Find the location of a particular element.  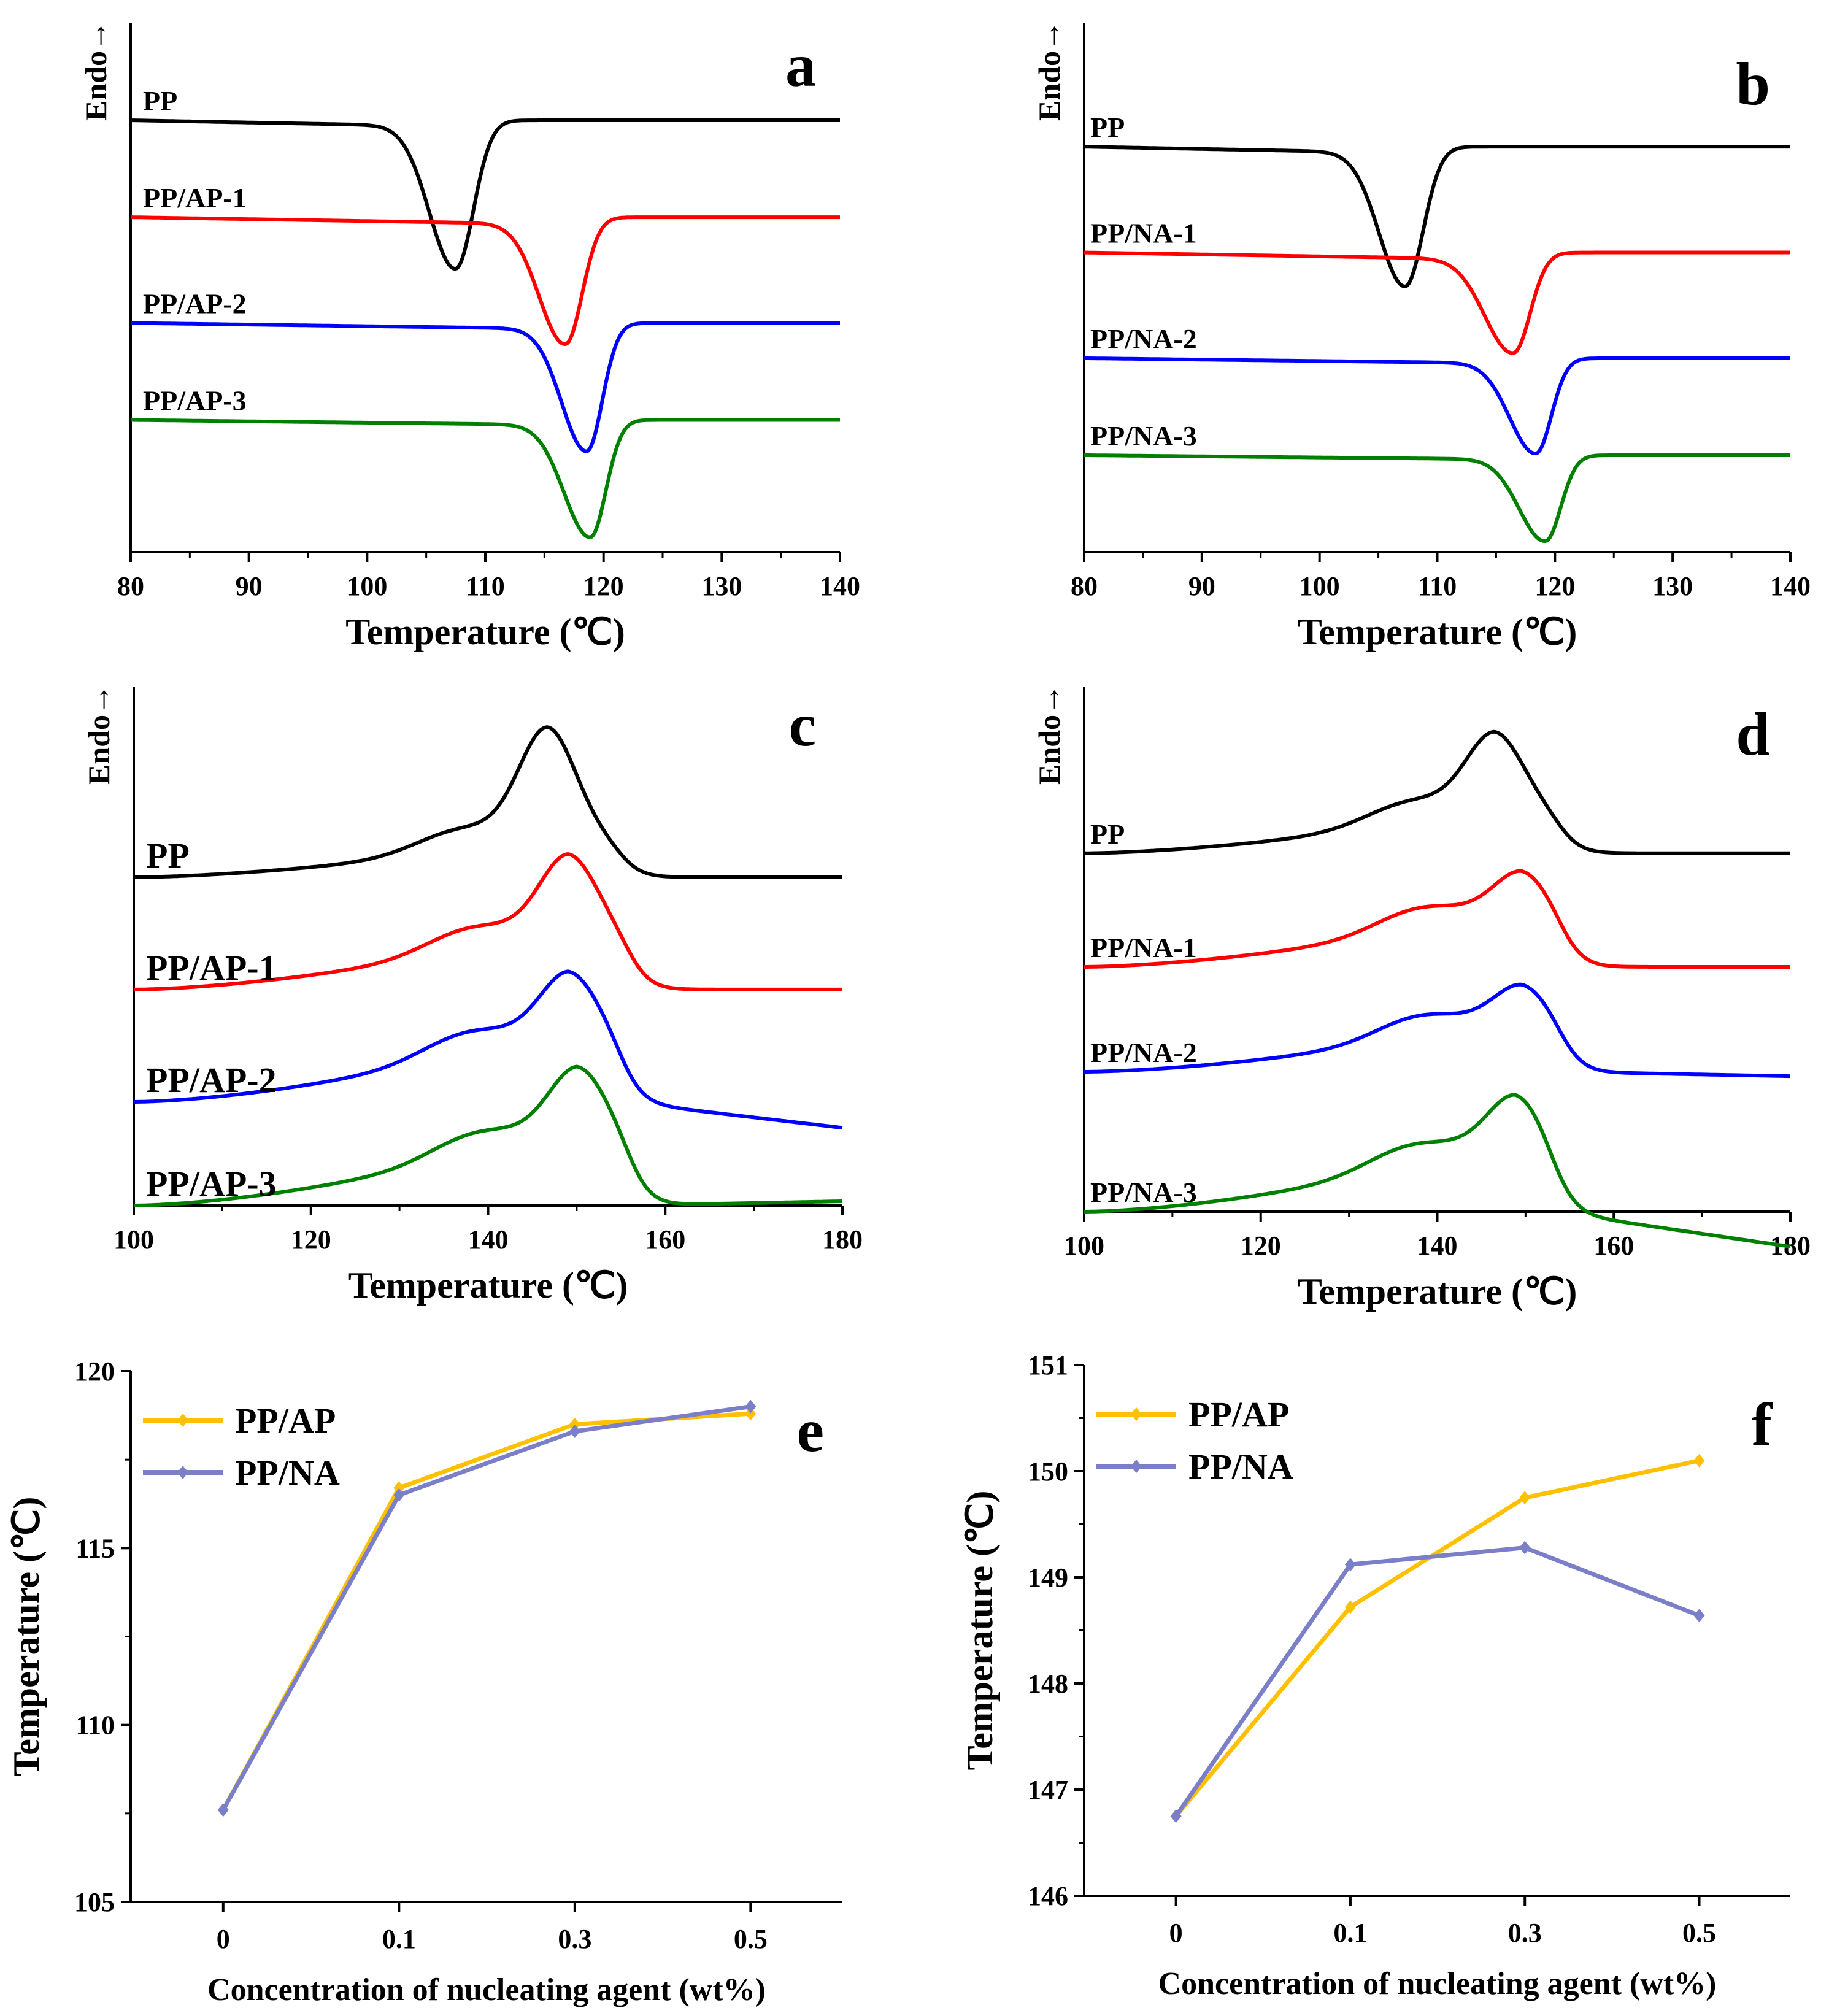

series-label: PP/NA-3 is located at coordinates (1143, 1192).